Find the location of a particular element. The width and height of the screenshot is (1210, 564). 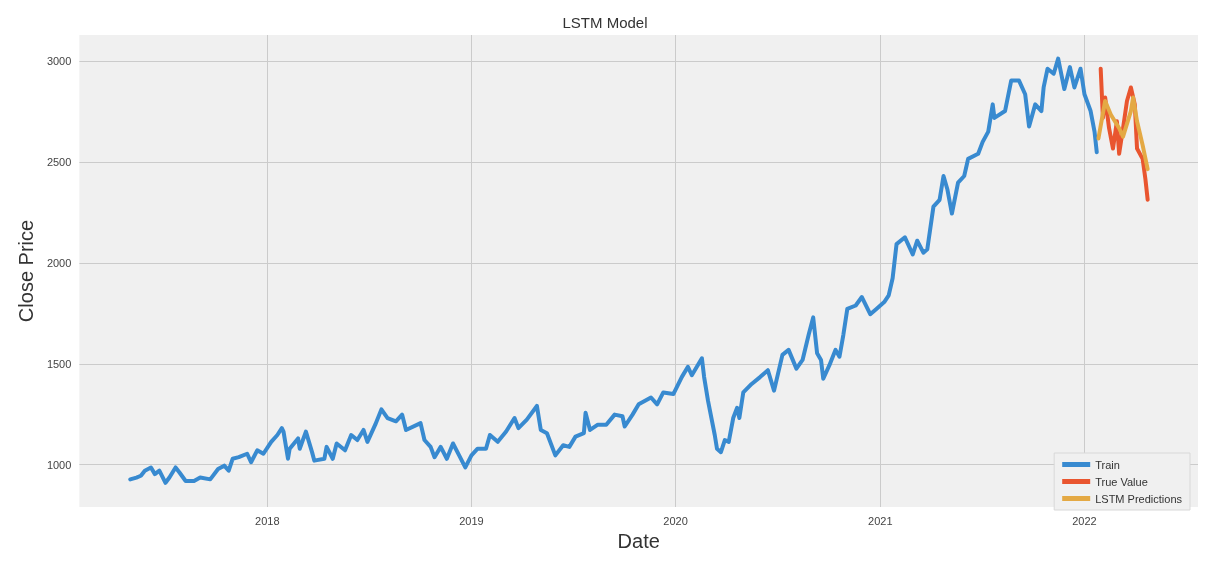

y-axis-title: Close Price is located at coordinates (26, 271).